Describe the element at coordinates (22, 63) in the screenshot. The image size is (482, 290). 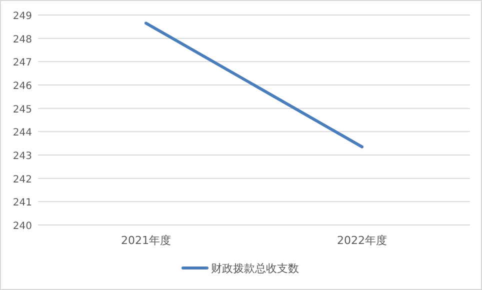
I see `y-tick-label: 247` at that location.